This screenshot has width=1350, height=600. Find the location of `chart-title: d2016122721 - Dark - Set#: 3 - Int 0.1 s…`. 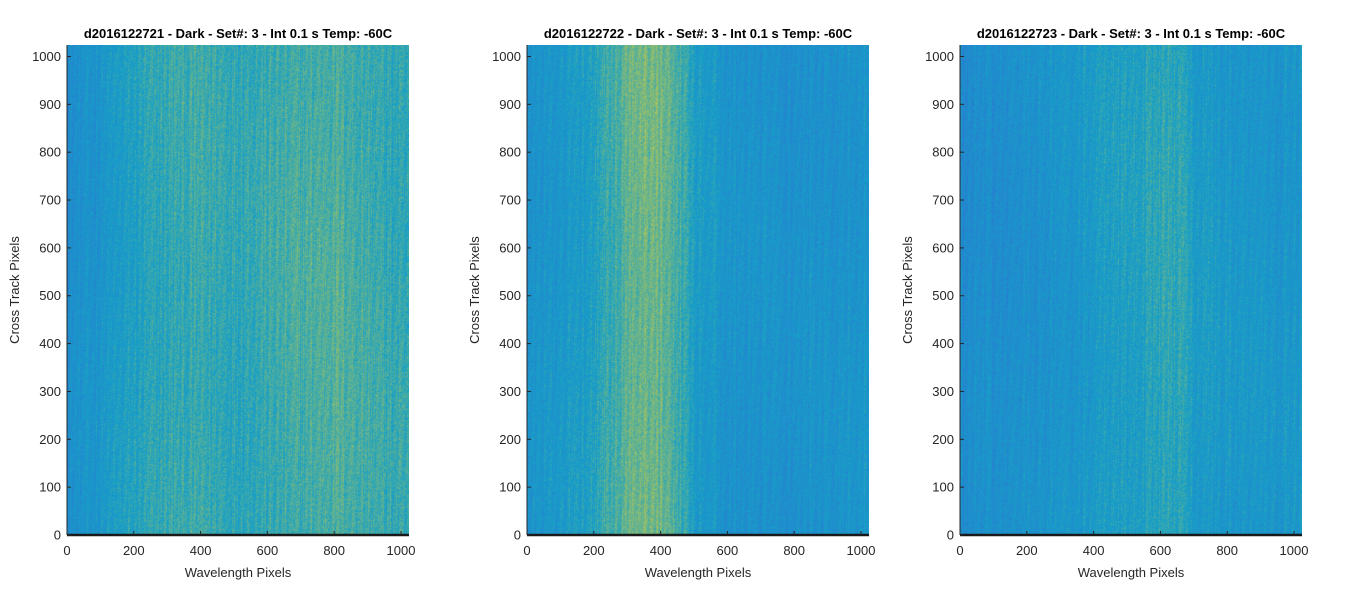

chart-title: d2016122721 - Dark - Set#: 3 - Int 0.1 s… is located at coordinates (238, 33).